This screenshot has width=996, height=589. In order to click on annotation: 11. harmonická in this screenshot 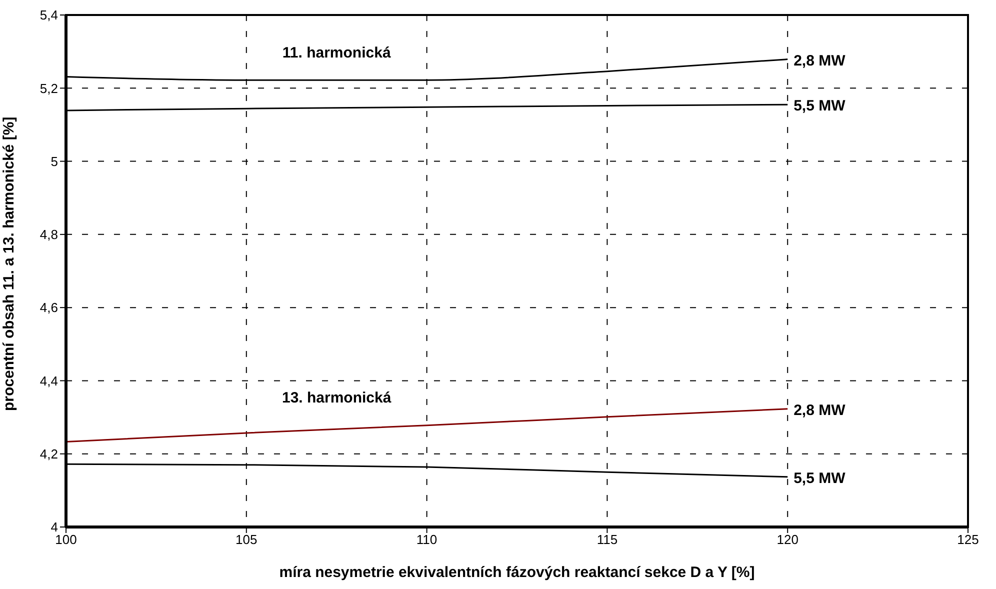, I will do `click(337, 53)`.